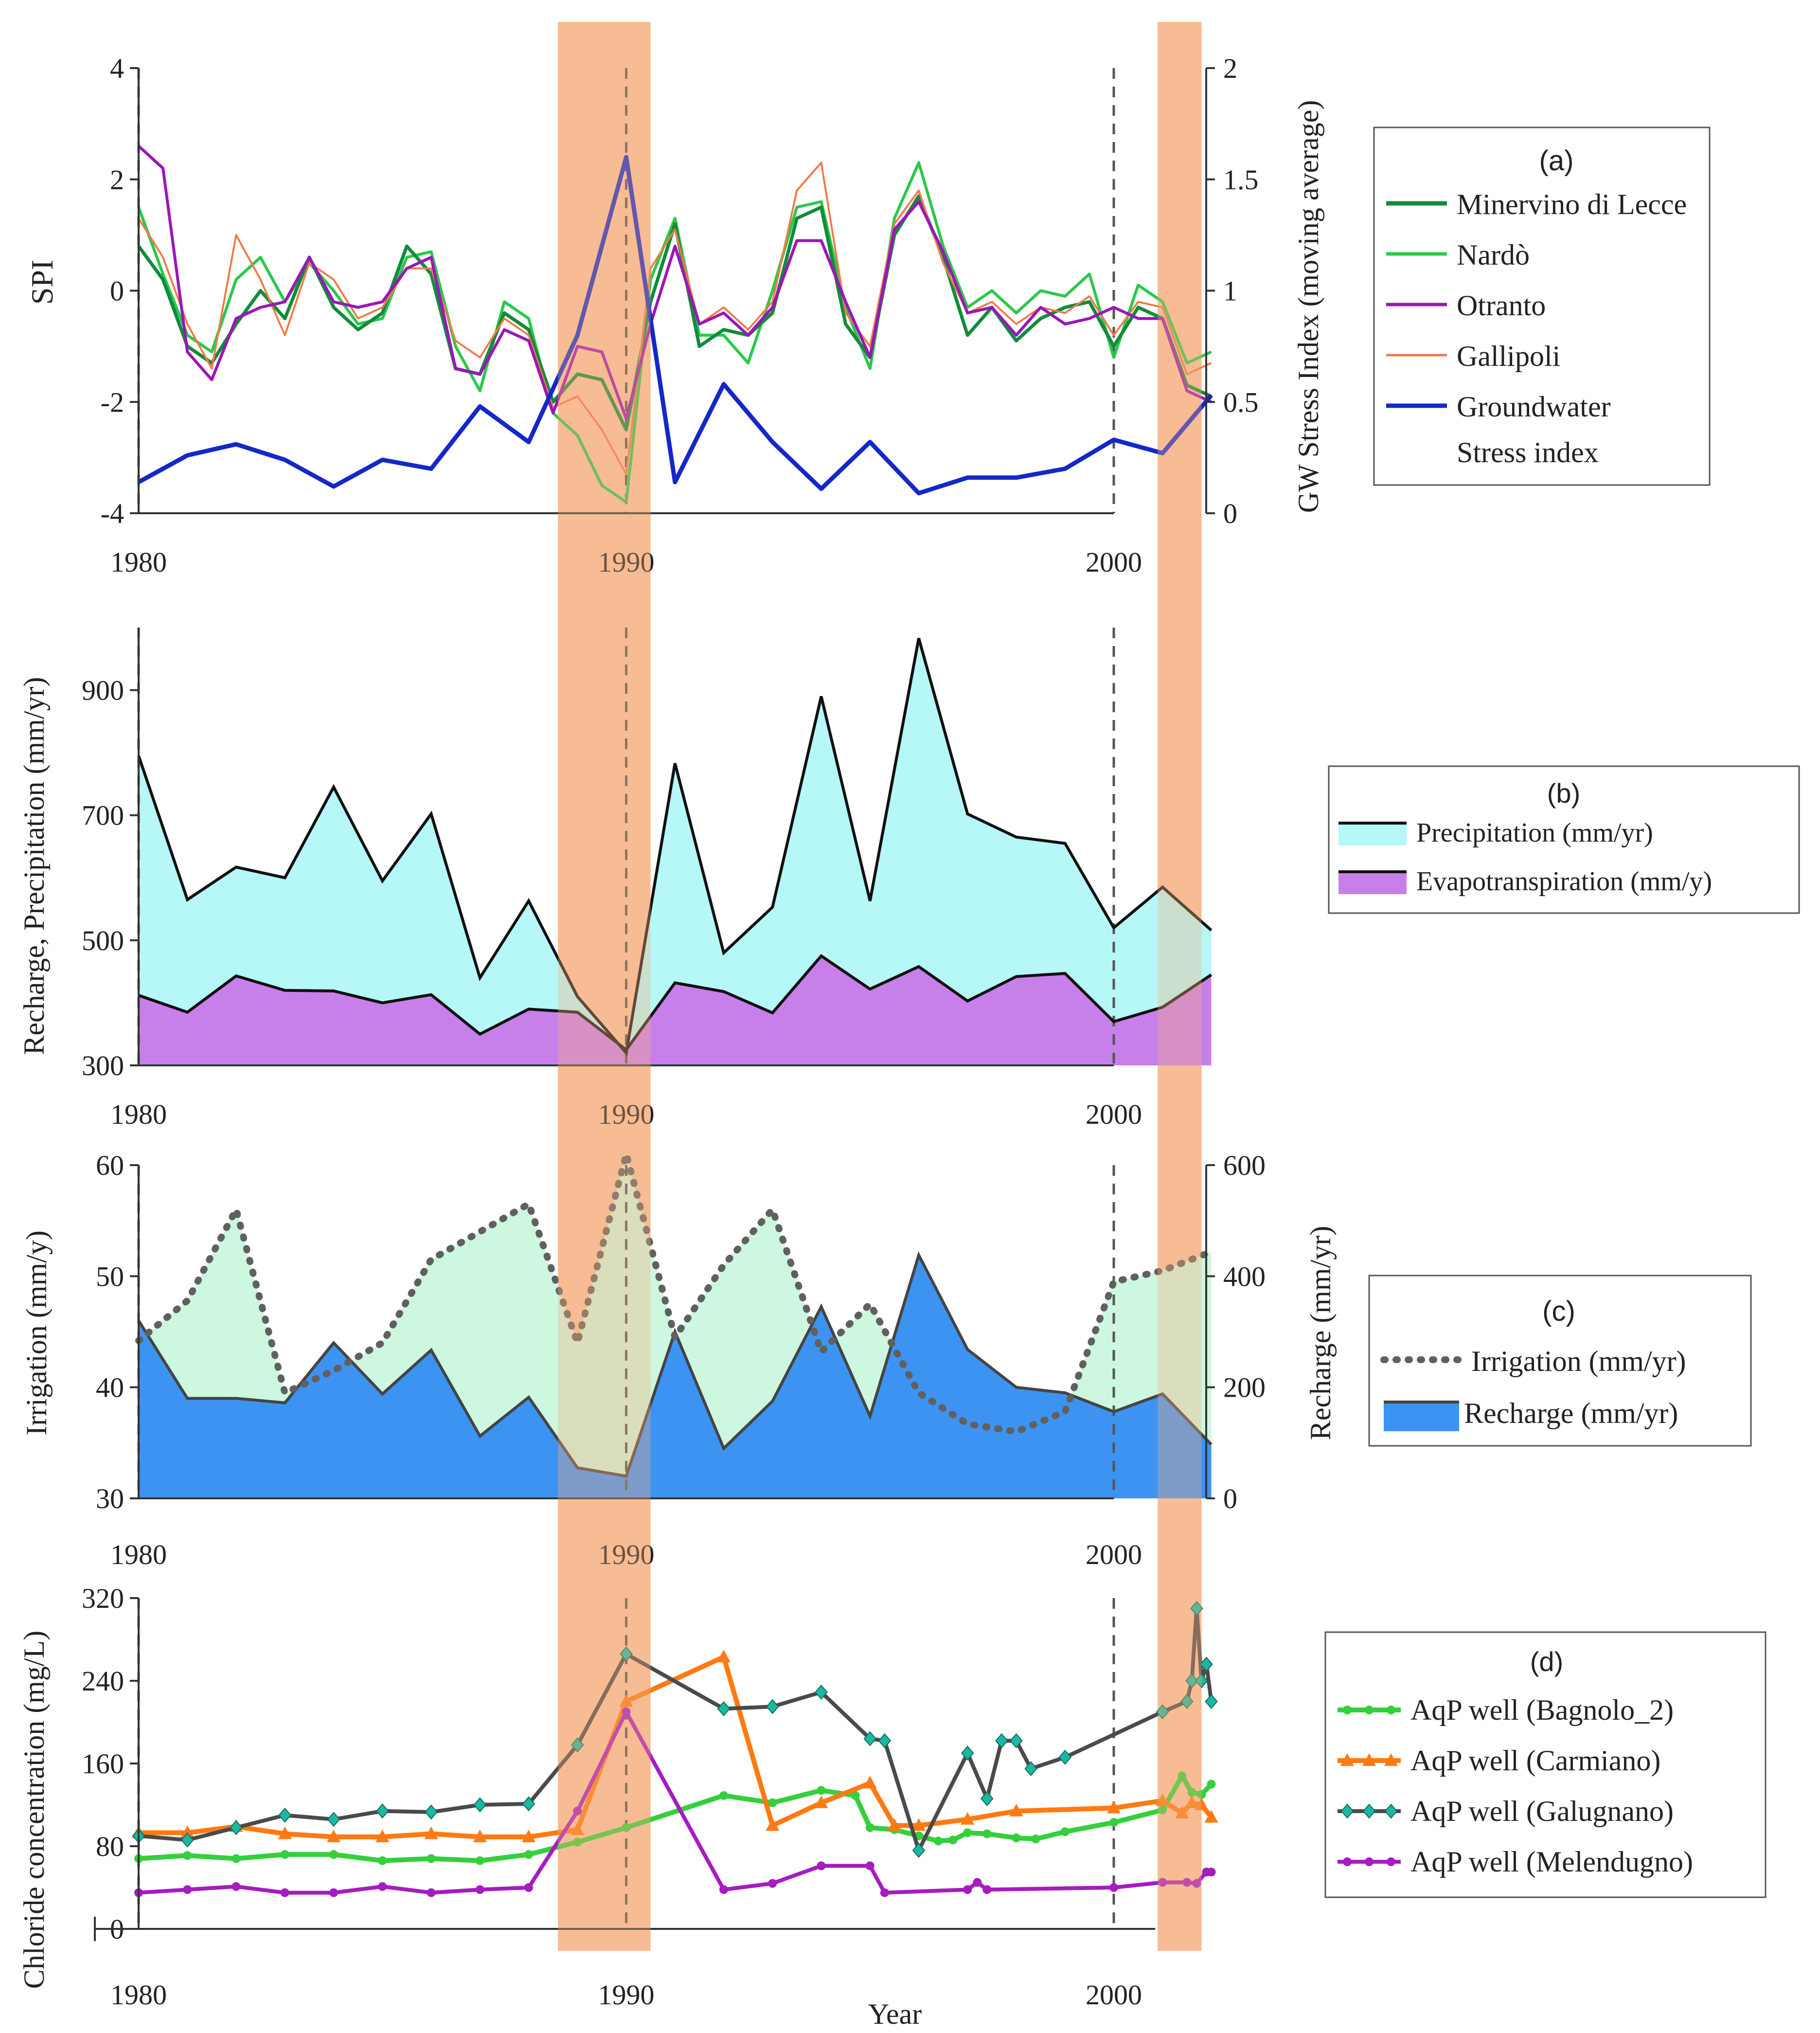 This screenshot has height=2033, width=1820. I want to click on panel-c-y2tick-label: 400, so click(1244, 1276).